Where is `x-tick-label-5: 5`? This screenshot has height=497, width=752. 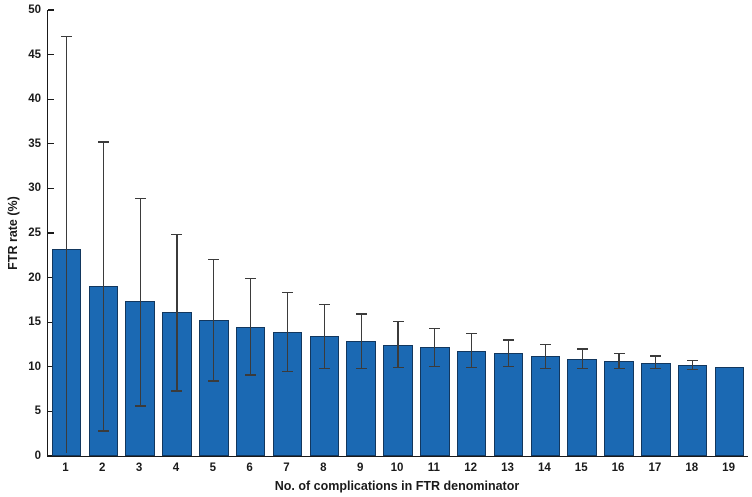 x-tick-label-5: 5 is located at coordinates (212, 468).